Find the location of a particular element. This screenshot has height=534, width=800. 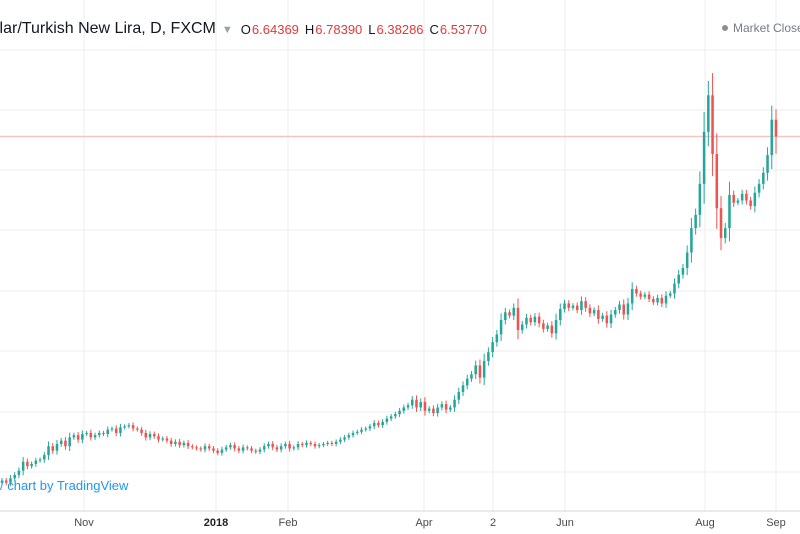

x-tick-label: 2018 is located at coordinates (216, 523).